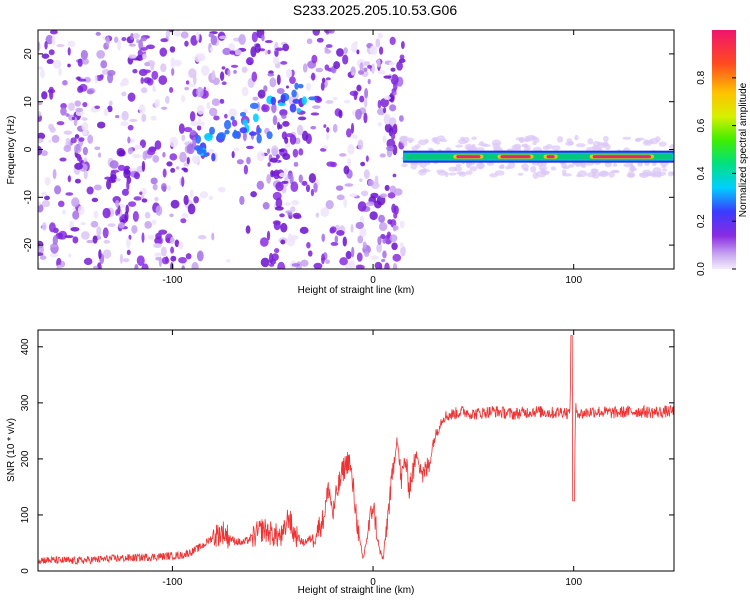  What do you see at coordinates (25, 458) in the screenshot?
I see `snr-y-tick-label: 200` at bounding box center [25, 458].